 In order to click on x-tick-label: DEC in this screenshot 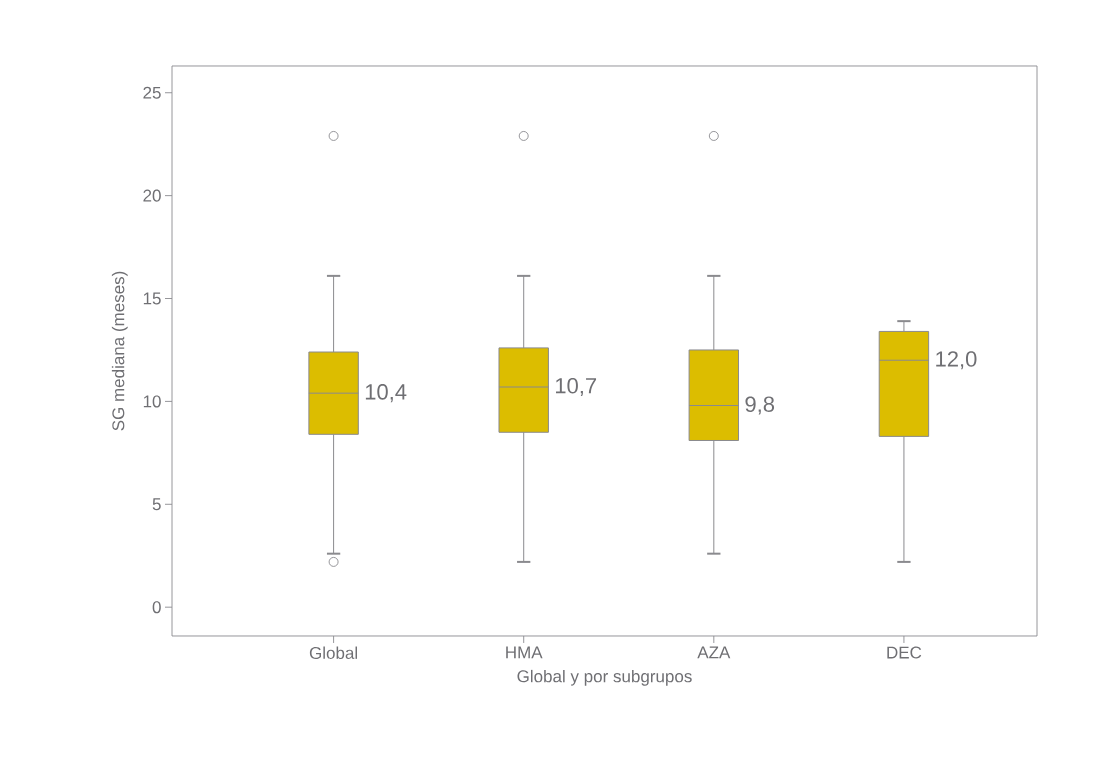, I will do `click(904, 652)`.